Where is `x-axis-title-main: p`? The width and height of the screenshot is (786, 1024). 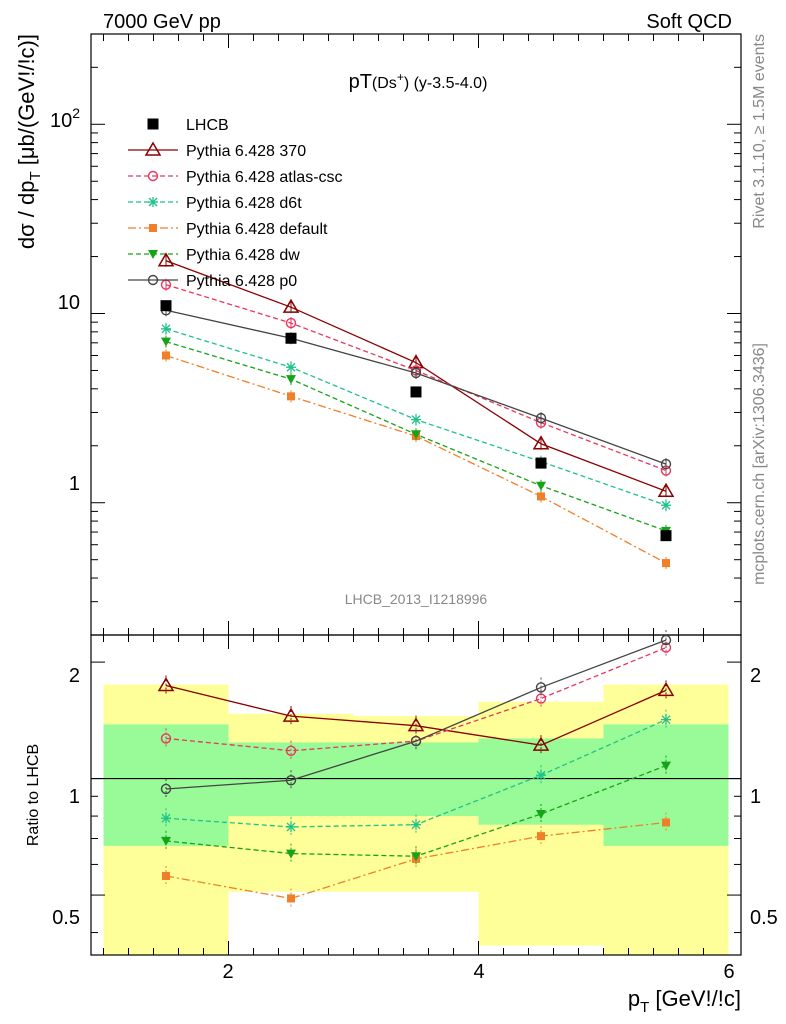 x-axis-title-main: p is located at coordinates (634, 998).